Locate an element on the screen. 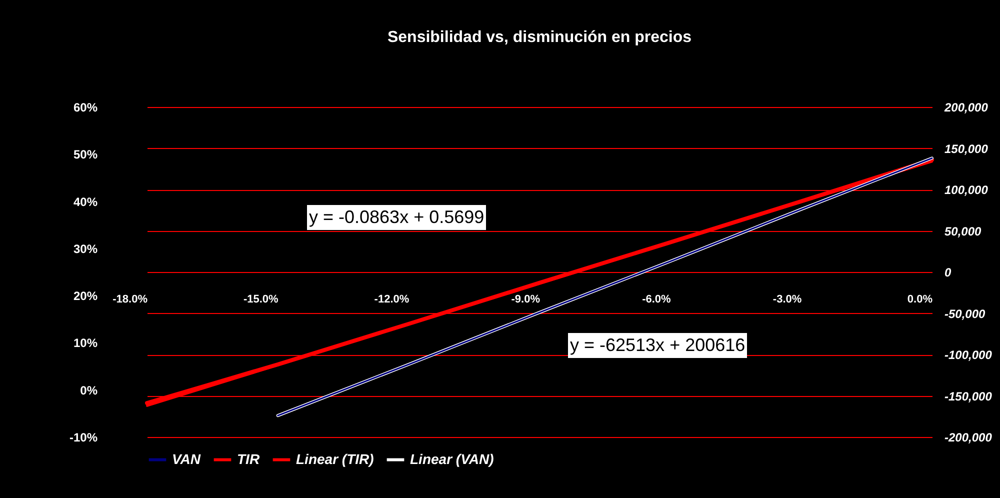  y-tick-label: 40% is located at coordinates (85, 201).